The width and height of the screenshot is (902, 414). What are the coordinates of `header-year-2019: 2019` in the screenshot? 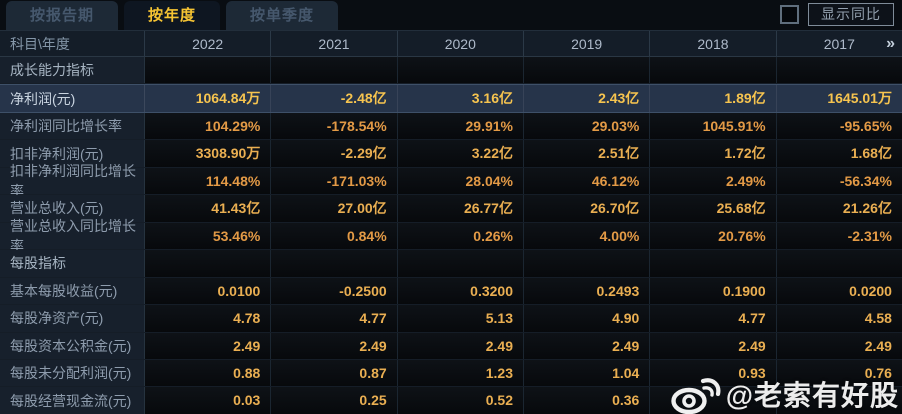 It's located at (587, 43).